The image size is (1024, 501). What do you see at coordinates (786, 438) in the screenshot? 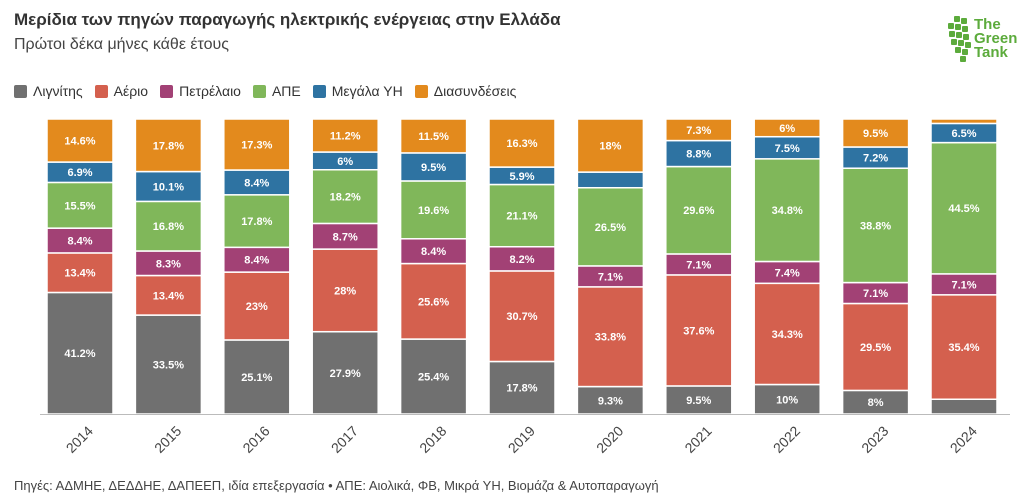
I see `x-tick-label: 2022` at bounding box center [786, 438].